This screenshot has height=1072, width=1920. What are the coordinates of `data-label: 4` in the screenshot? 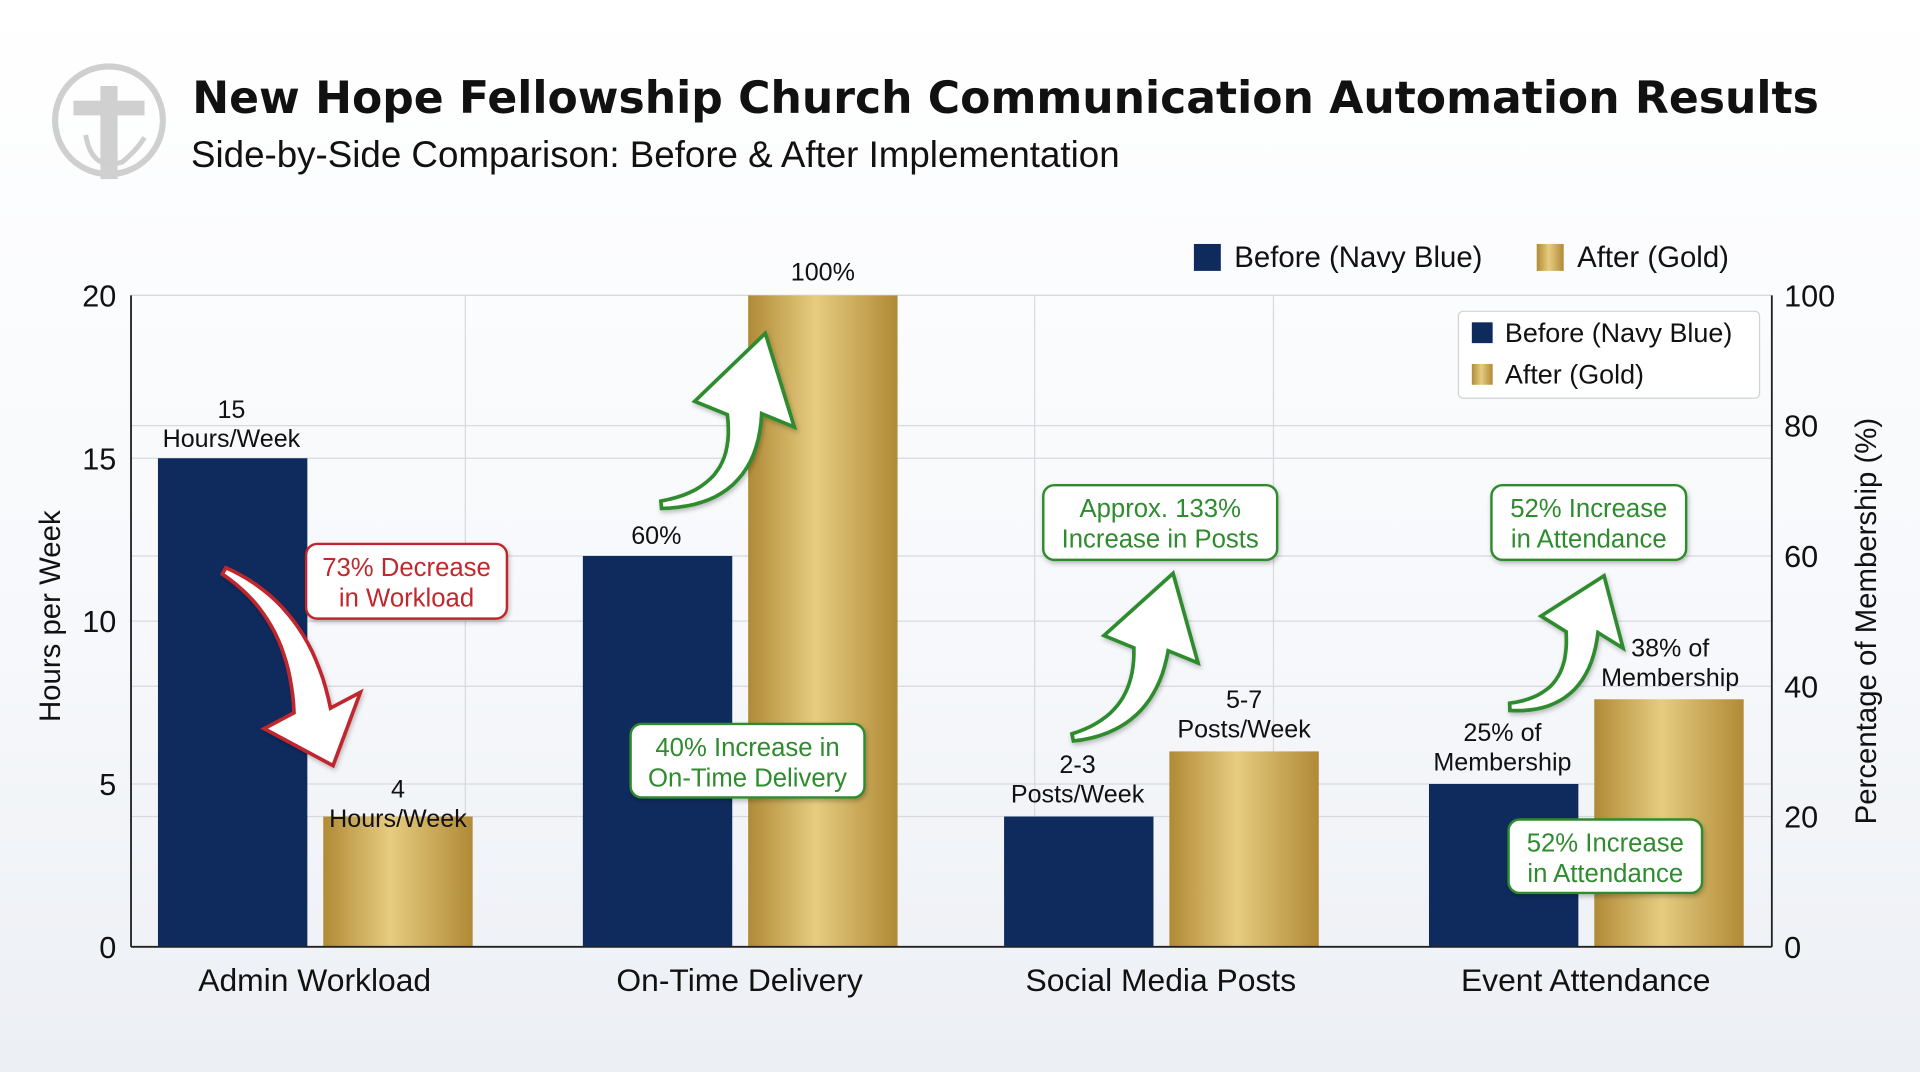 It's located at (398, 789).